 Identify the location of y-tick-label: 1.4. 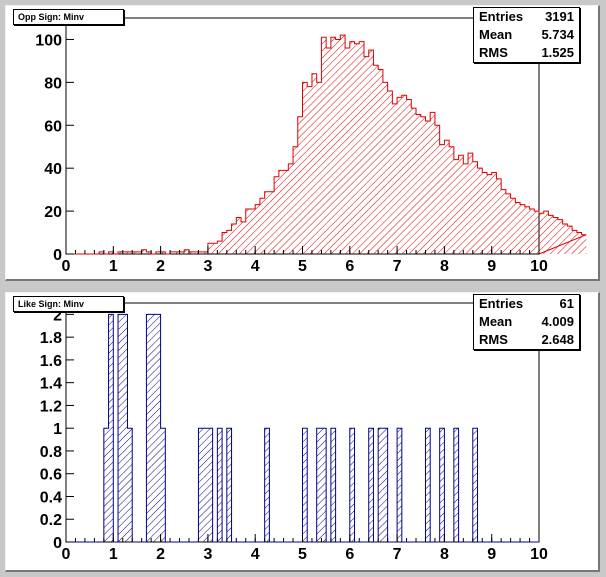
(51, 384).